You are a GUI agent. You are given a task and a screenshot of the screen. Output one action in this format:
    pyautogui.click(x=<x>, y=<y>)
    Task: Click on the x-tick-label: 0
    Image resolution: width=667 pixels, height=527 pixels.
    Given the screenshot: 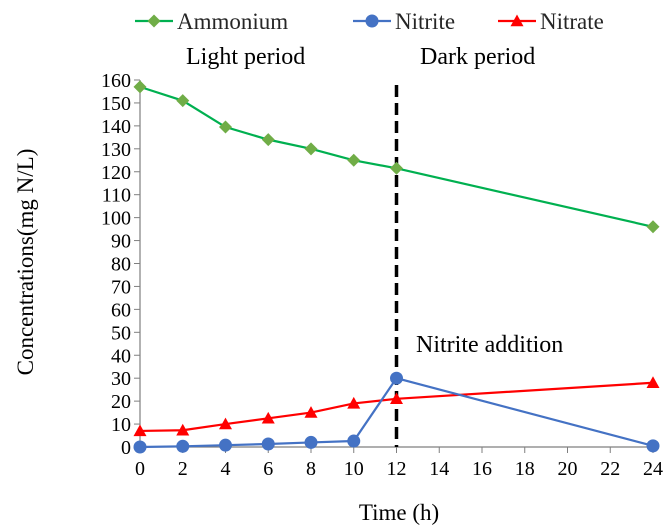 What is the action you would take?
    pyautogui.click(x=140, y=469)
    